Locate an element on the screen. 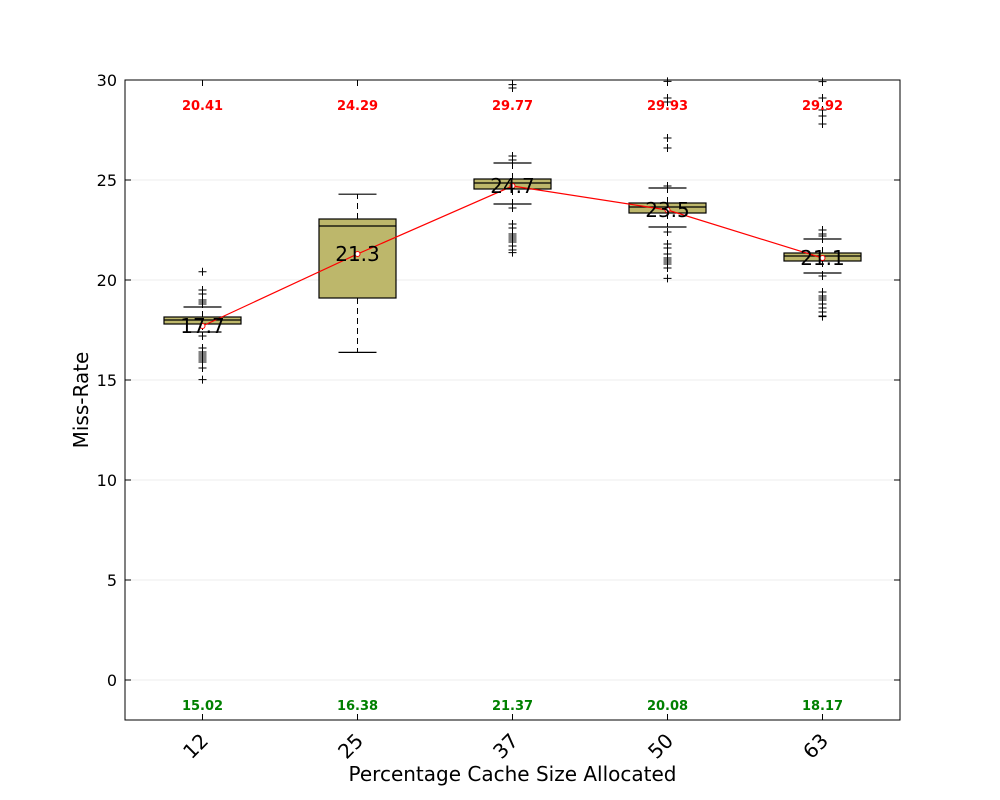  mean-line-layer is located at coordinates (512, 256).